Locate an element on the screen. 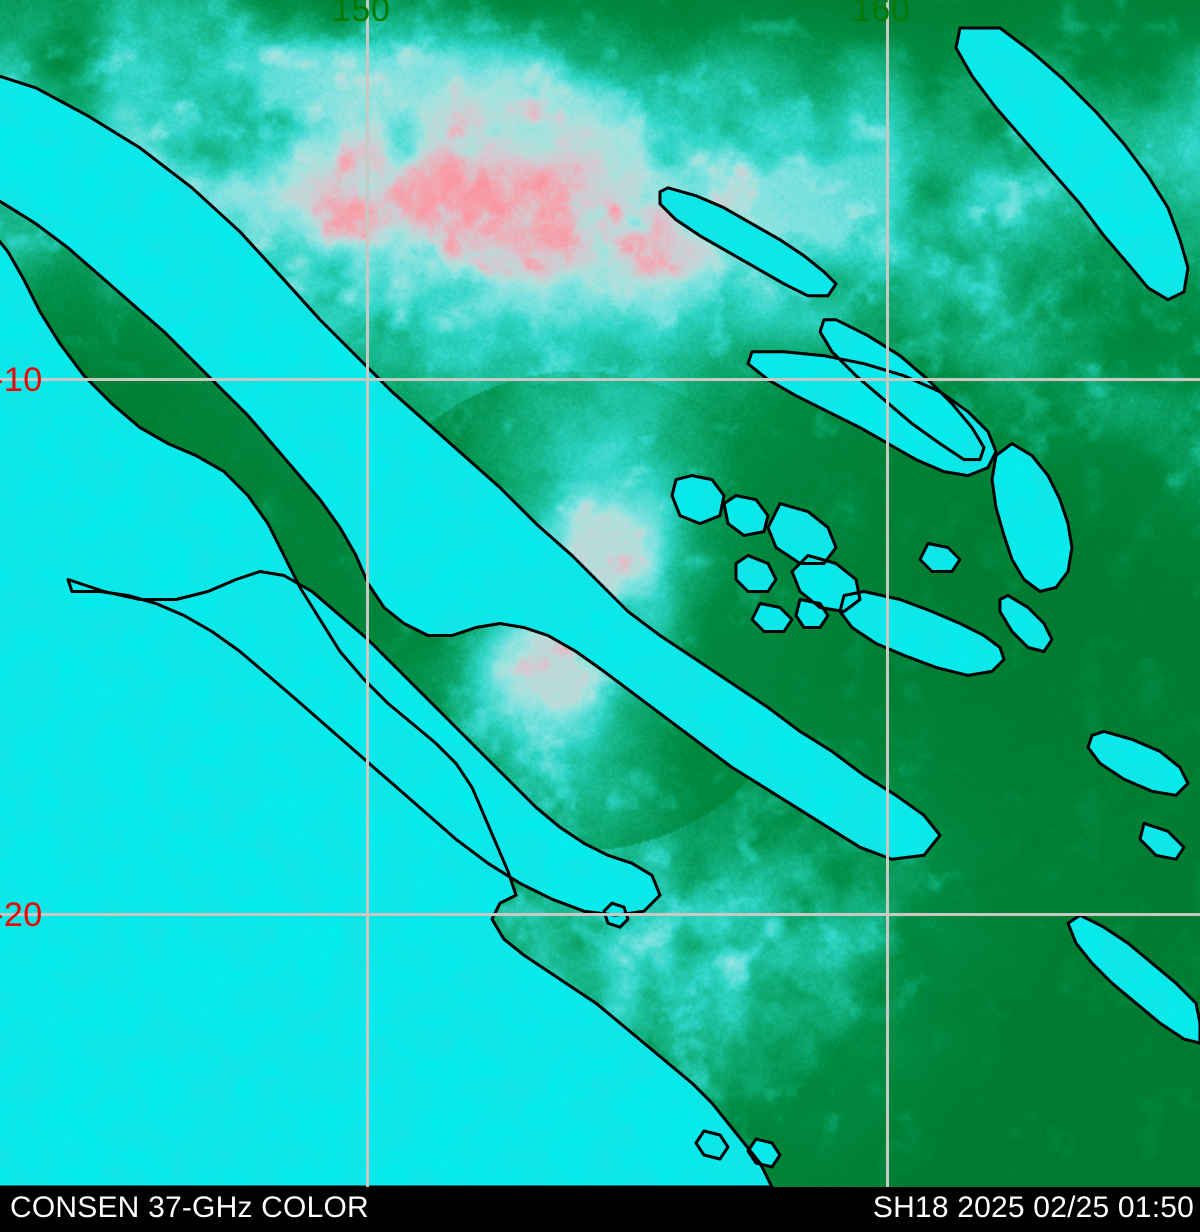  coastline-santa-isabel is located at coordinates (902, 390).